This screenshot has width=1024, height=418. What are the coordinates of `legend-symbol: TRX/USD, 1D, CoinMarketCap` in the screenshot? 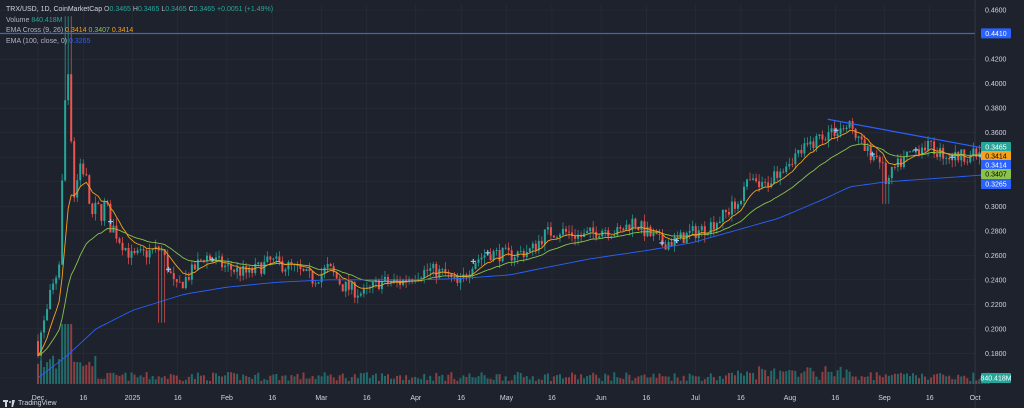 It's located at (54, 9).